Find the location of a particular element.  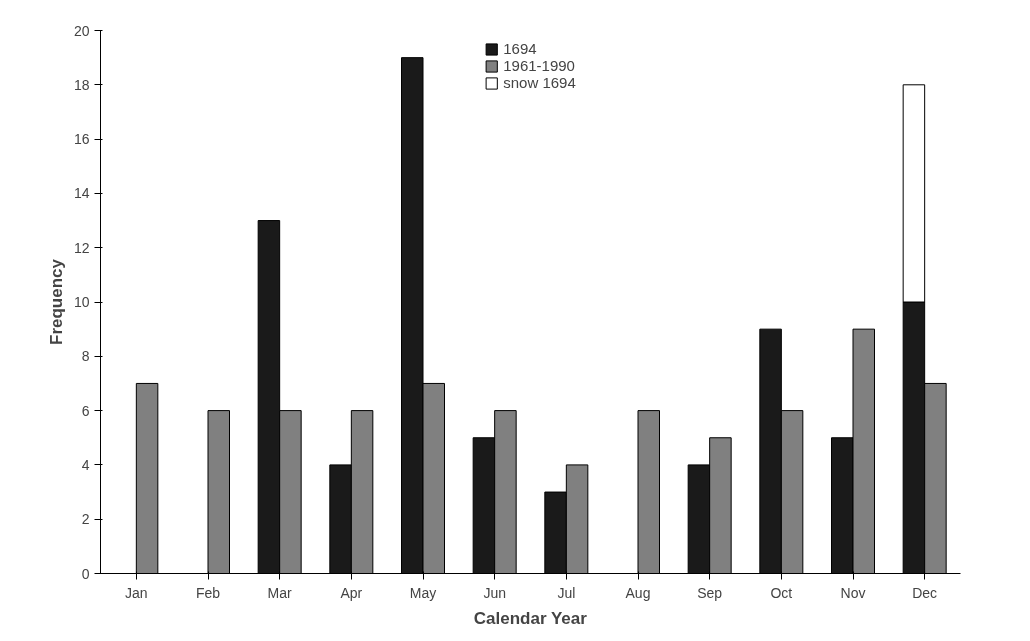

x-tick-label: Sep is located at coordinates (710, 592).